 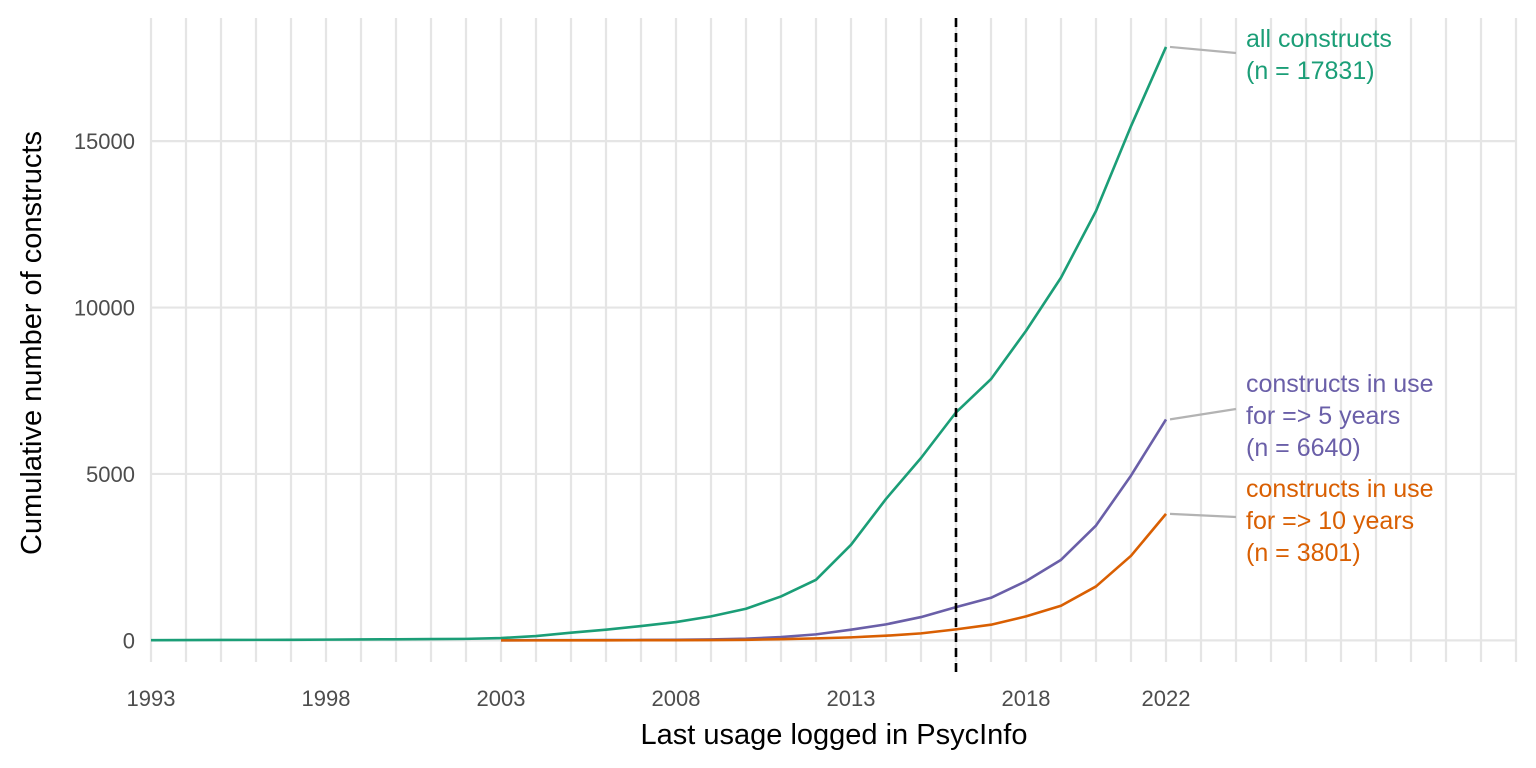 I want to click on series-label-all: all constructs, so click(x=1319, y=39).